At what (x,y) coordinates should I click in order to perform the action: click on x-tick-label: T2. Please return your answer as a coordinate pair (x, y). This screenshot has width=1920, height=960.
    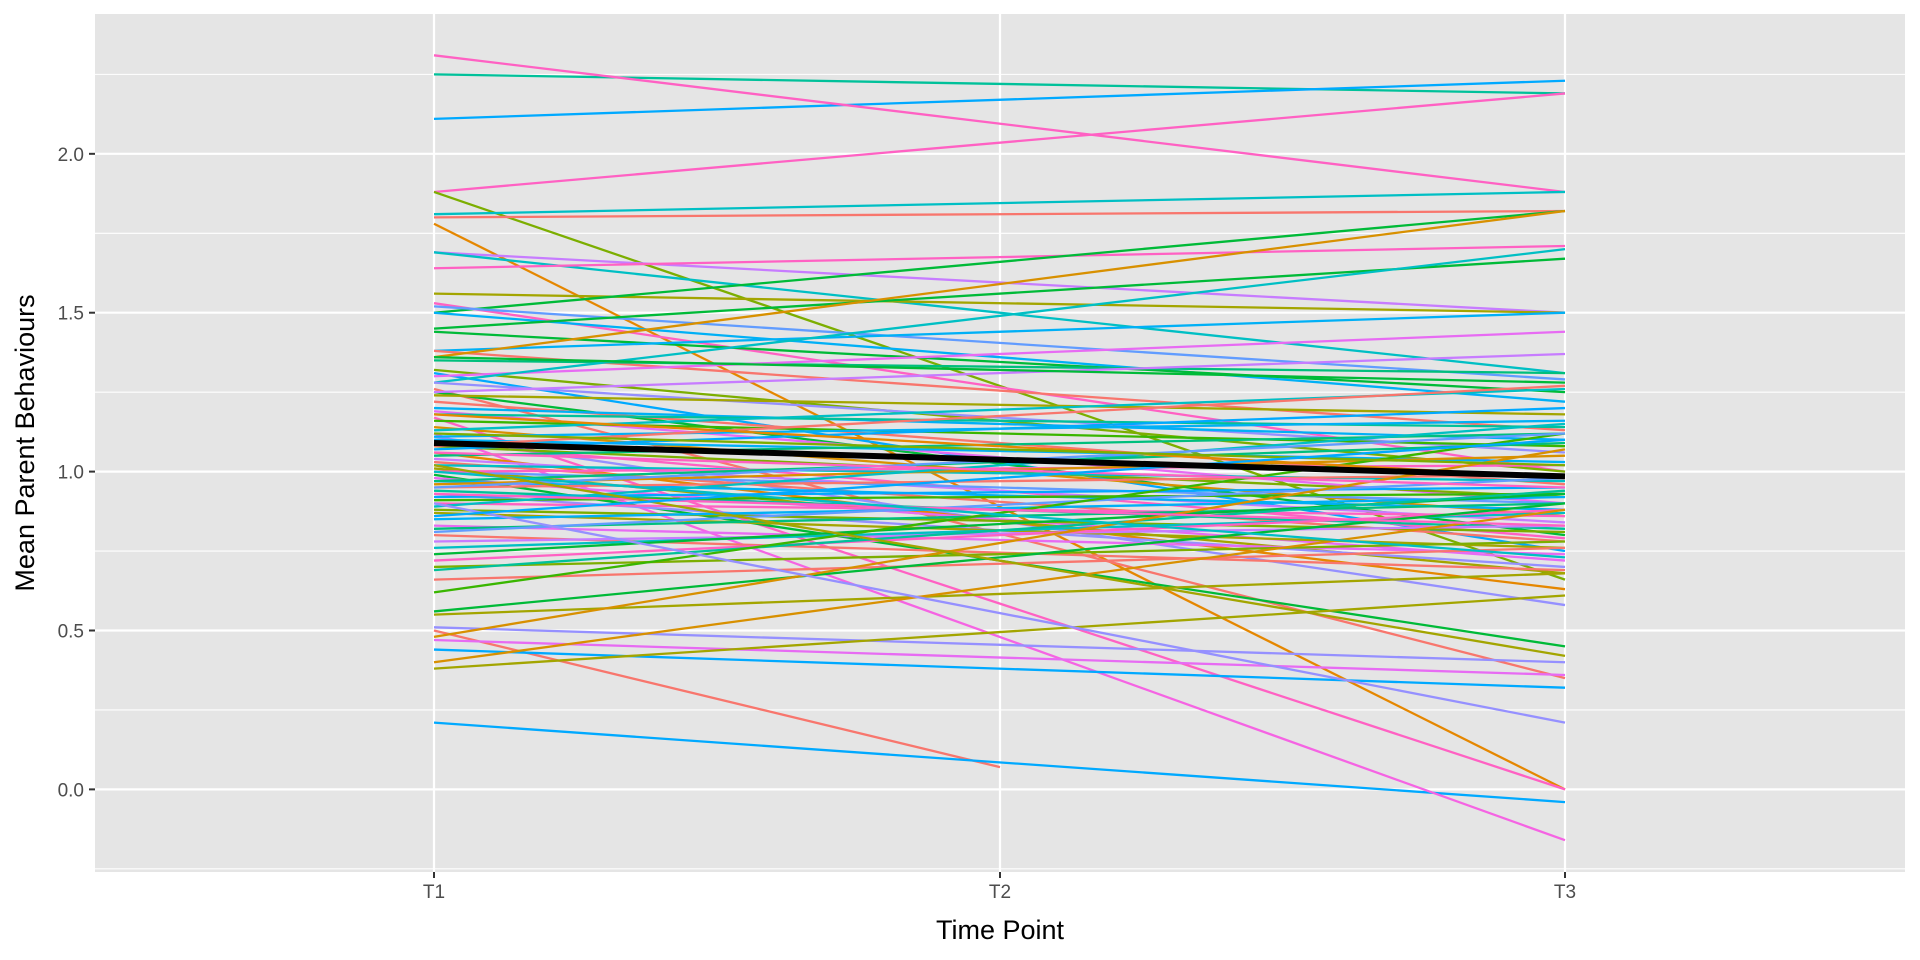
    Looking at the image, I should click on (1000, 892).